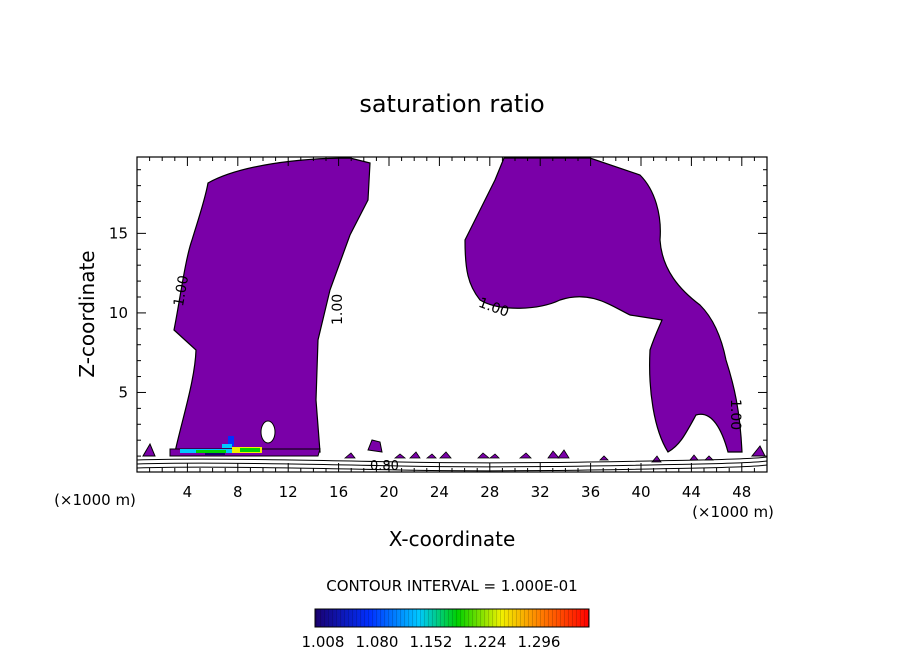  I want to click on y-tick-label: 15, so click(118, 233).